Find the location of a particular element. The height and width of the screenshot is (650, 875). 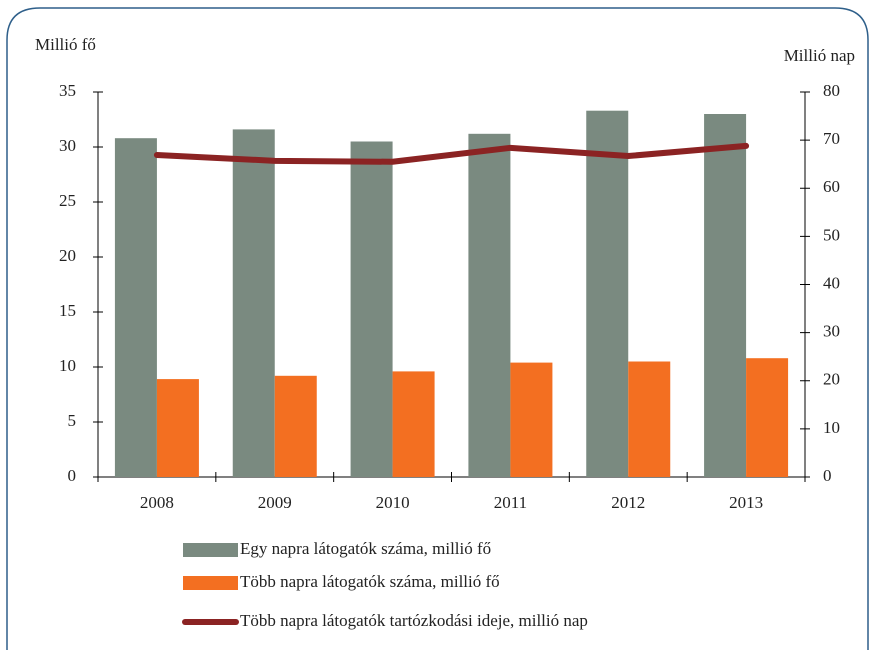

y-axis-label: Millió fő is located at coordinates (65, 44).